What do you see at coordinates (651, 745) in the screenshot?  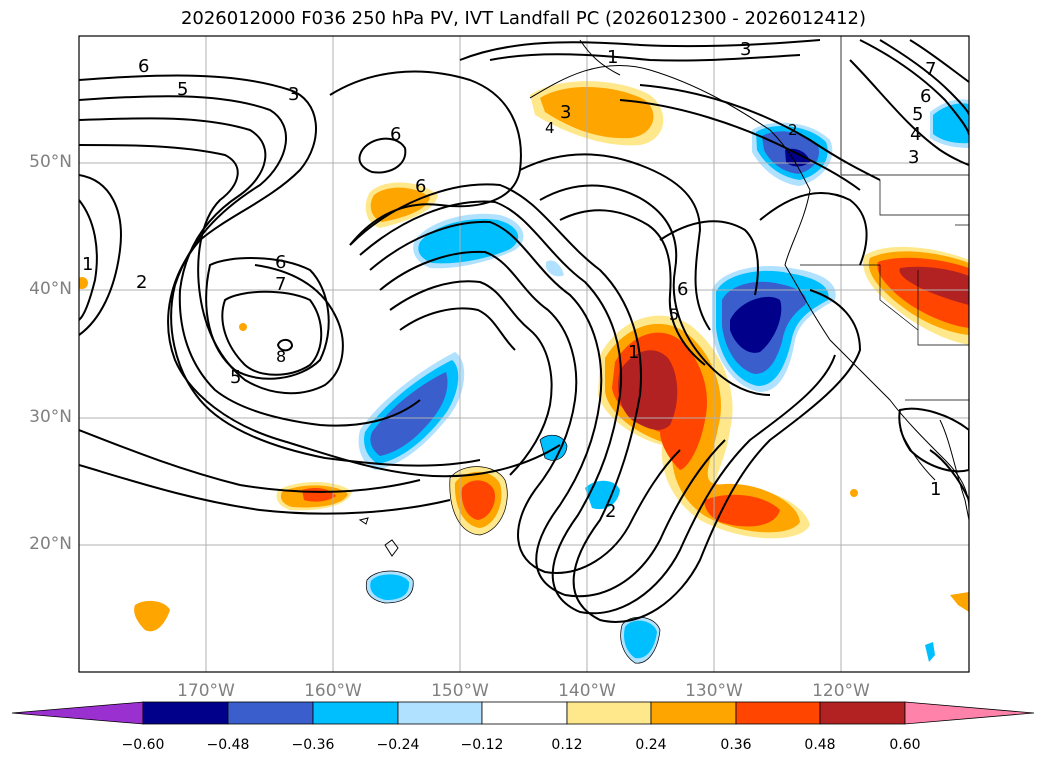 I see `colorbar-tick-label: 0.24` at bounding box center [651, 745].